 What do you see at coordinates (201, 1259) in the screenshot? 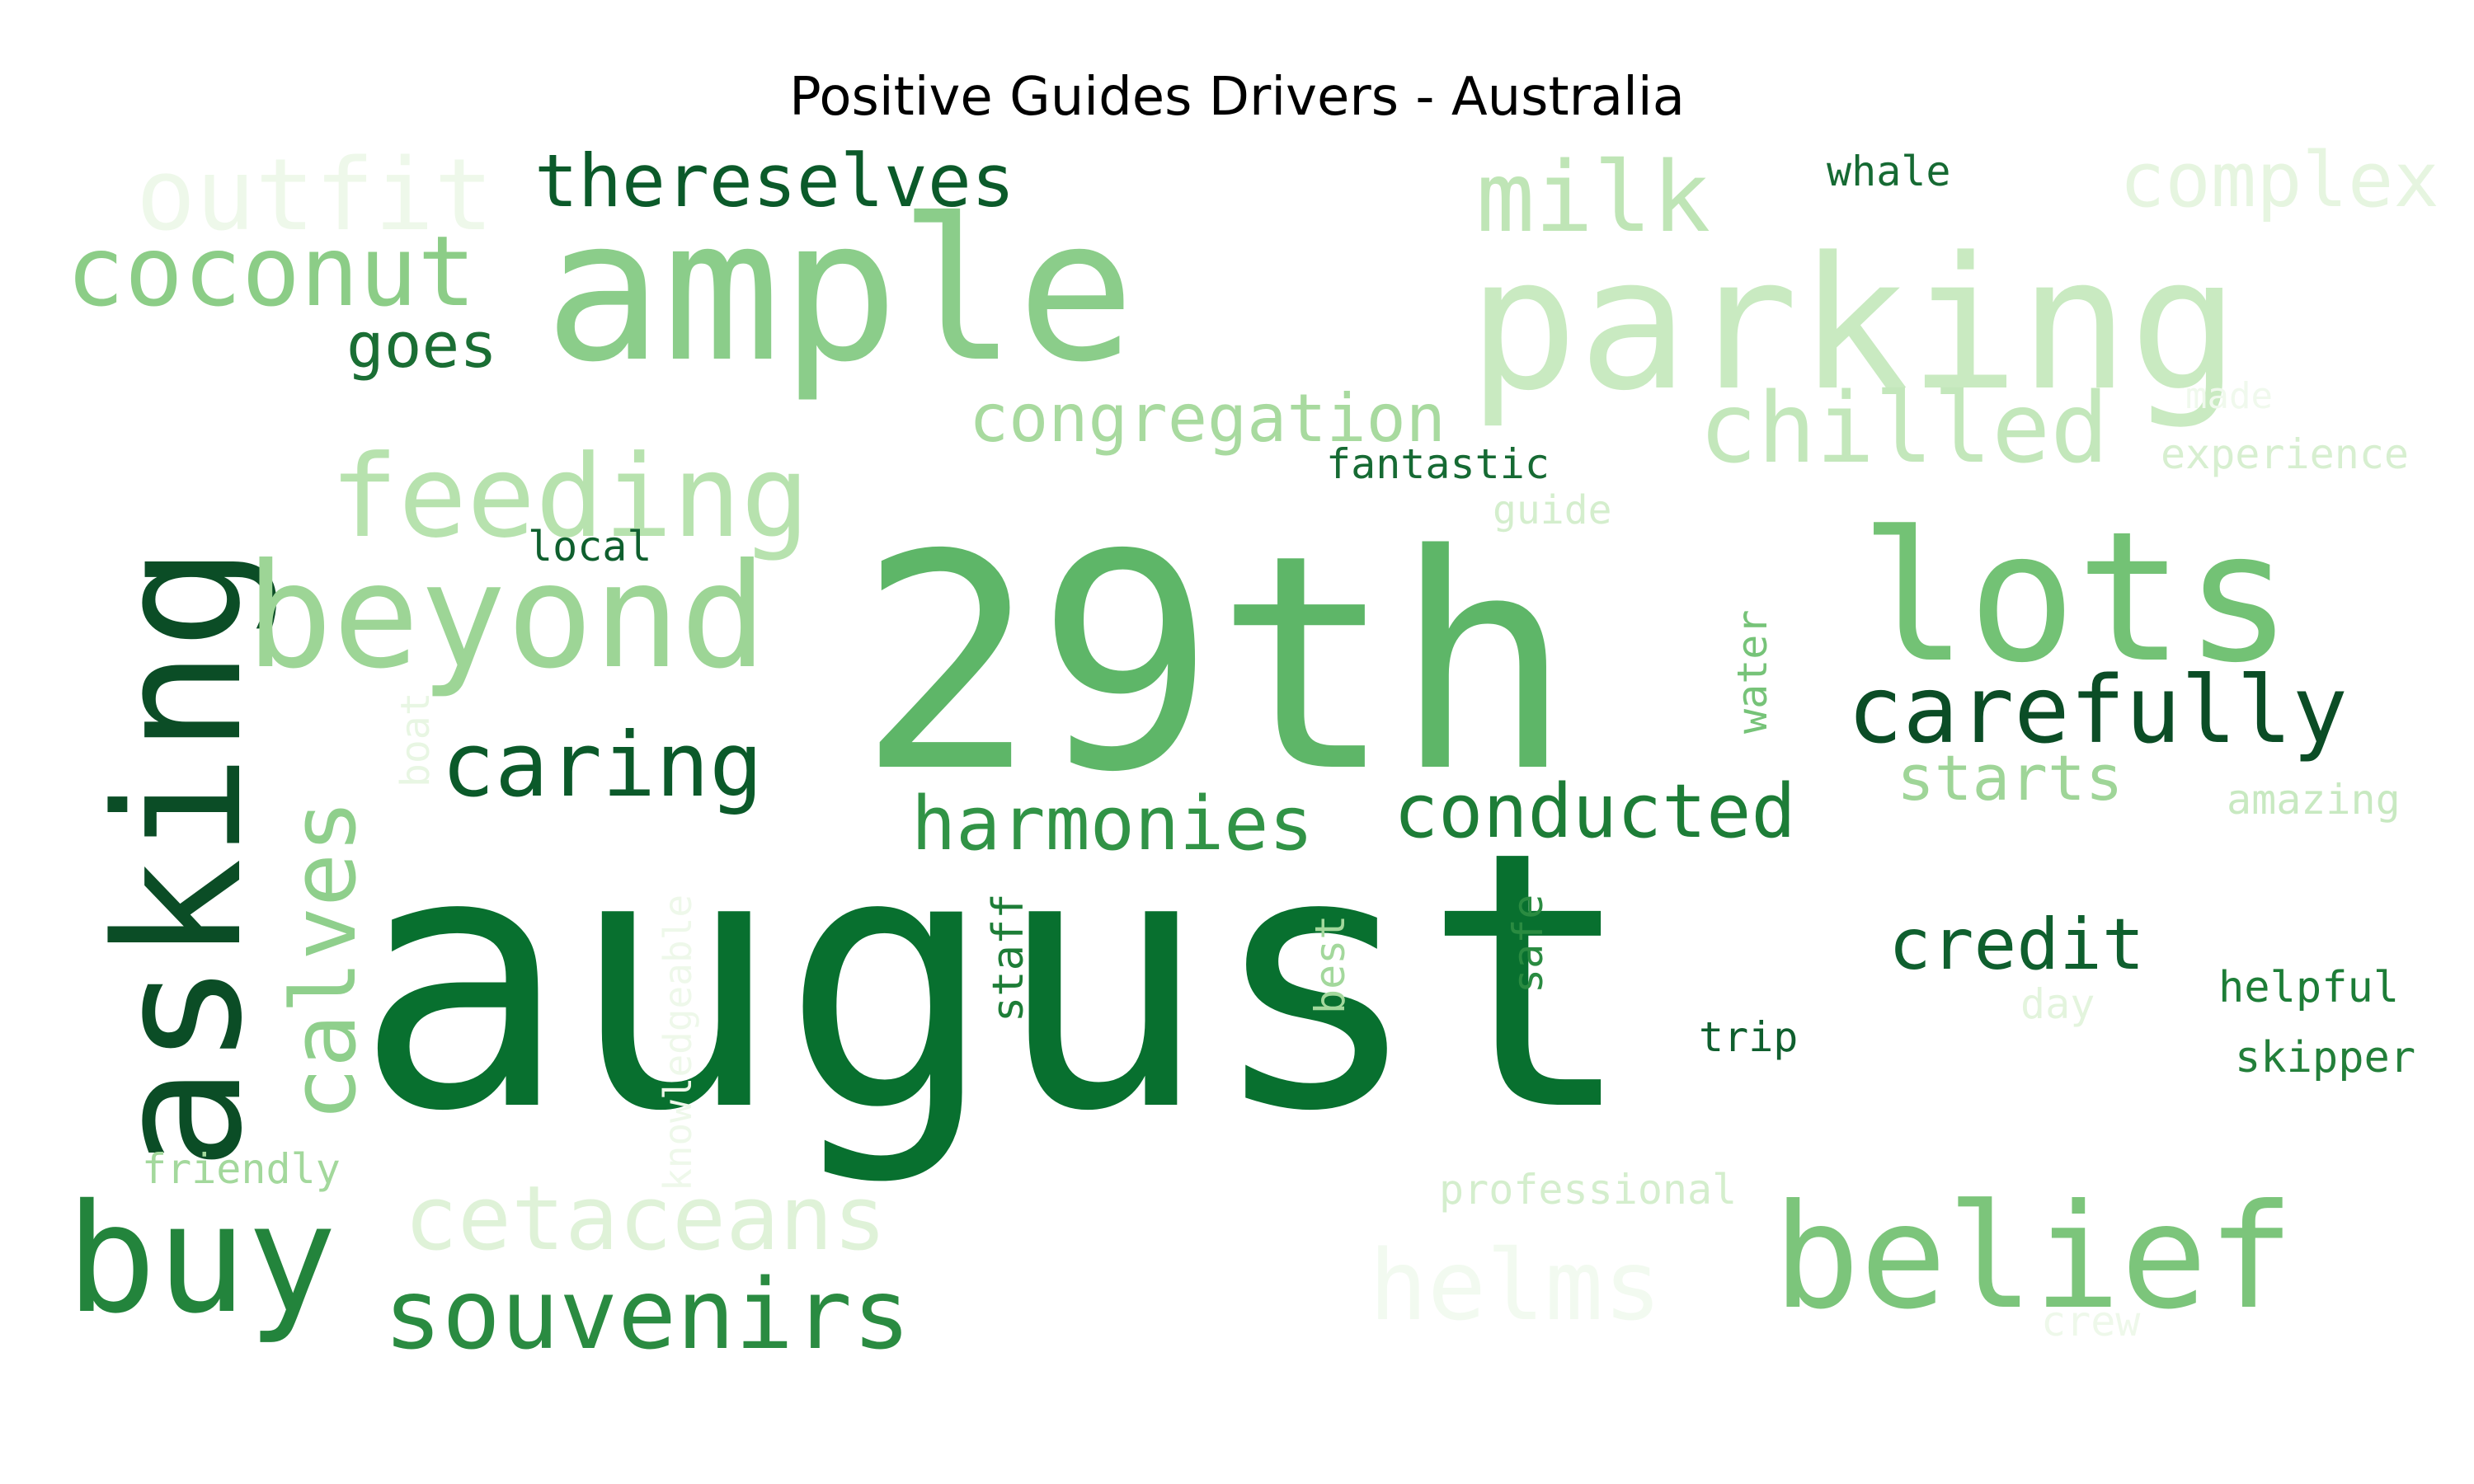
I see `word-buy: buy` at bounding box center [201, 1259].